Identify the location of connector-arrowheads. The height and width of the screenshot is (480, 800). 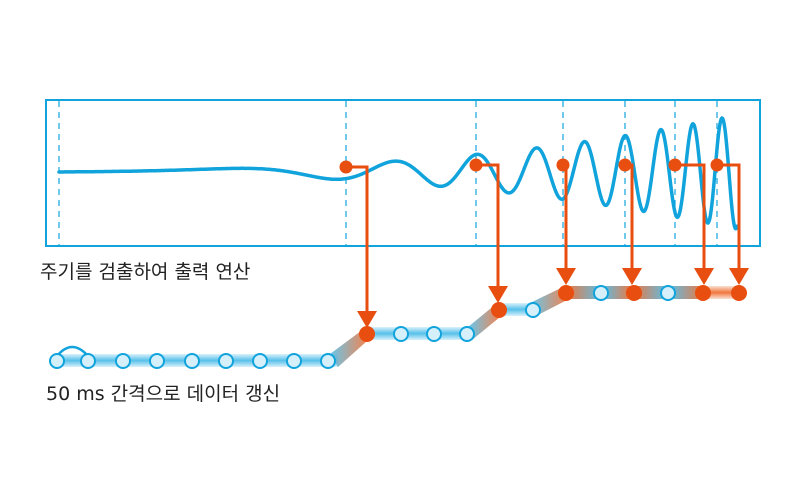
(553, 298).